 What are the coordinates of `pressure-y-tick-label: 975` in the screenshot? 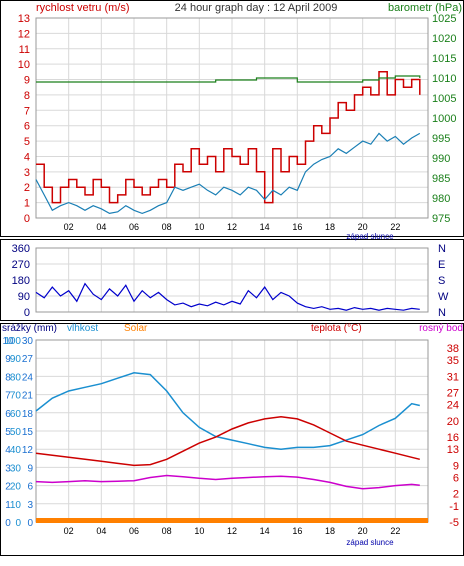 It's located at (441, 219).